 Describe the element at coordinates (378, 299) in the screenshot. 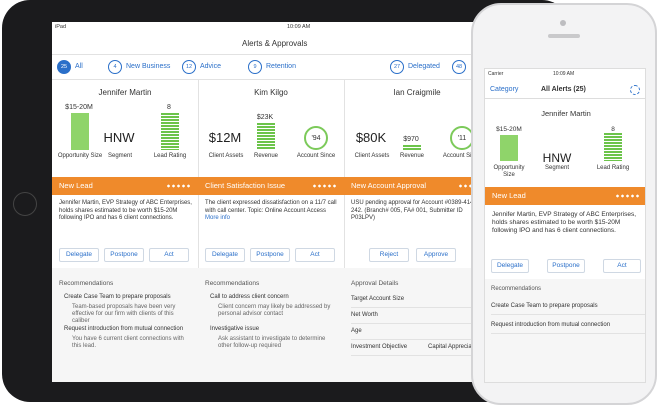

I see `detail-label: Target Account Size` at that location.